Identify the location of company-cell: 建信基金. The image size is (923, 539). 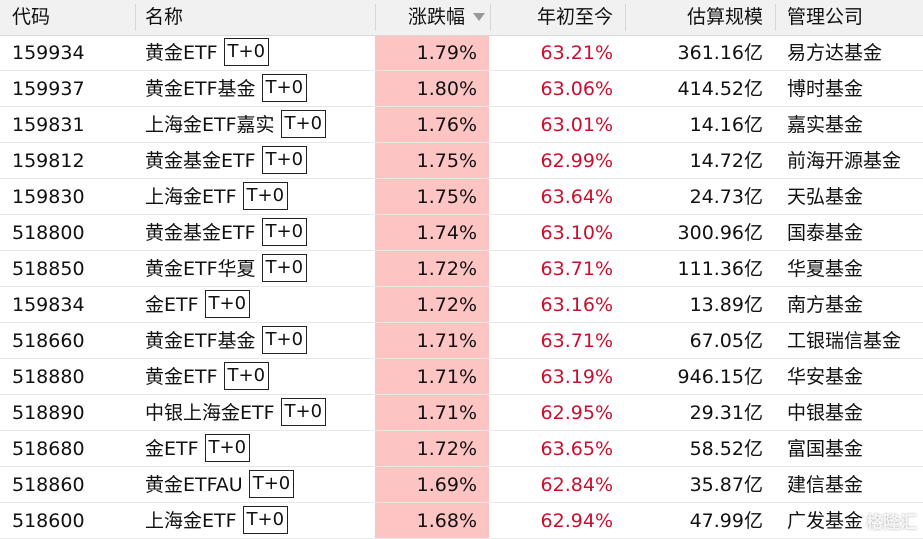
(825, 485).